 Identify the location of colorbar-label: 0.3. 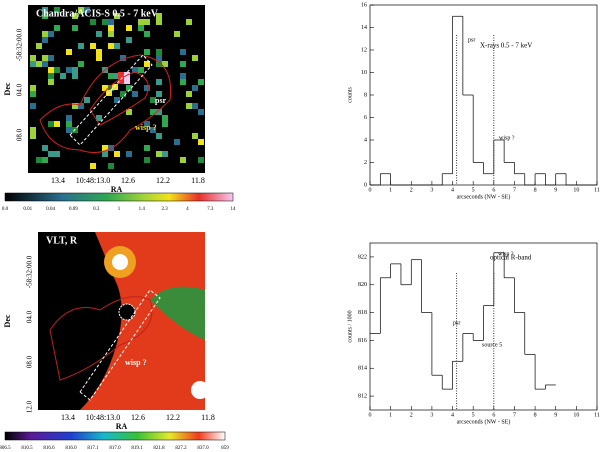
(96, 209).